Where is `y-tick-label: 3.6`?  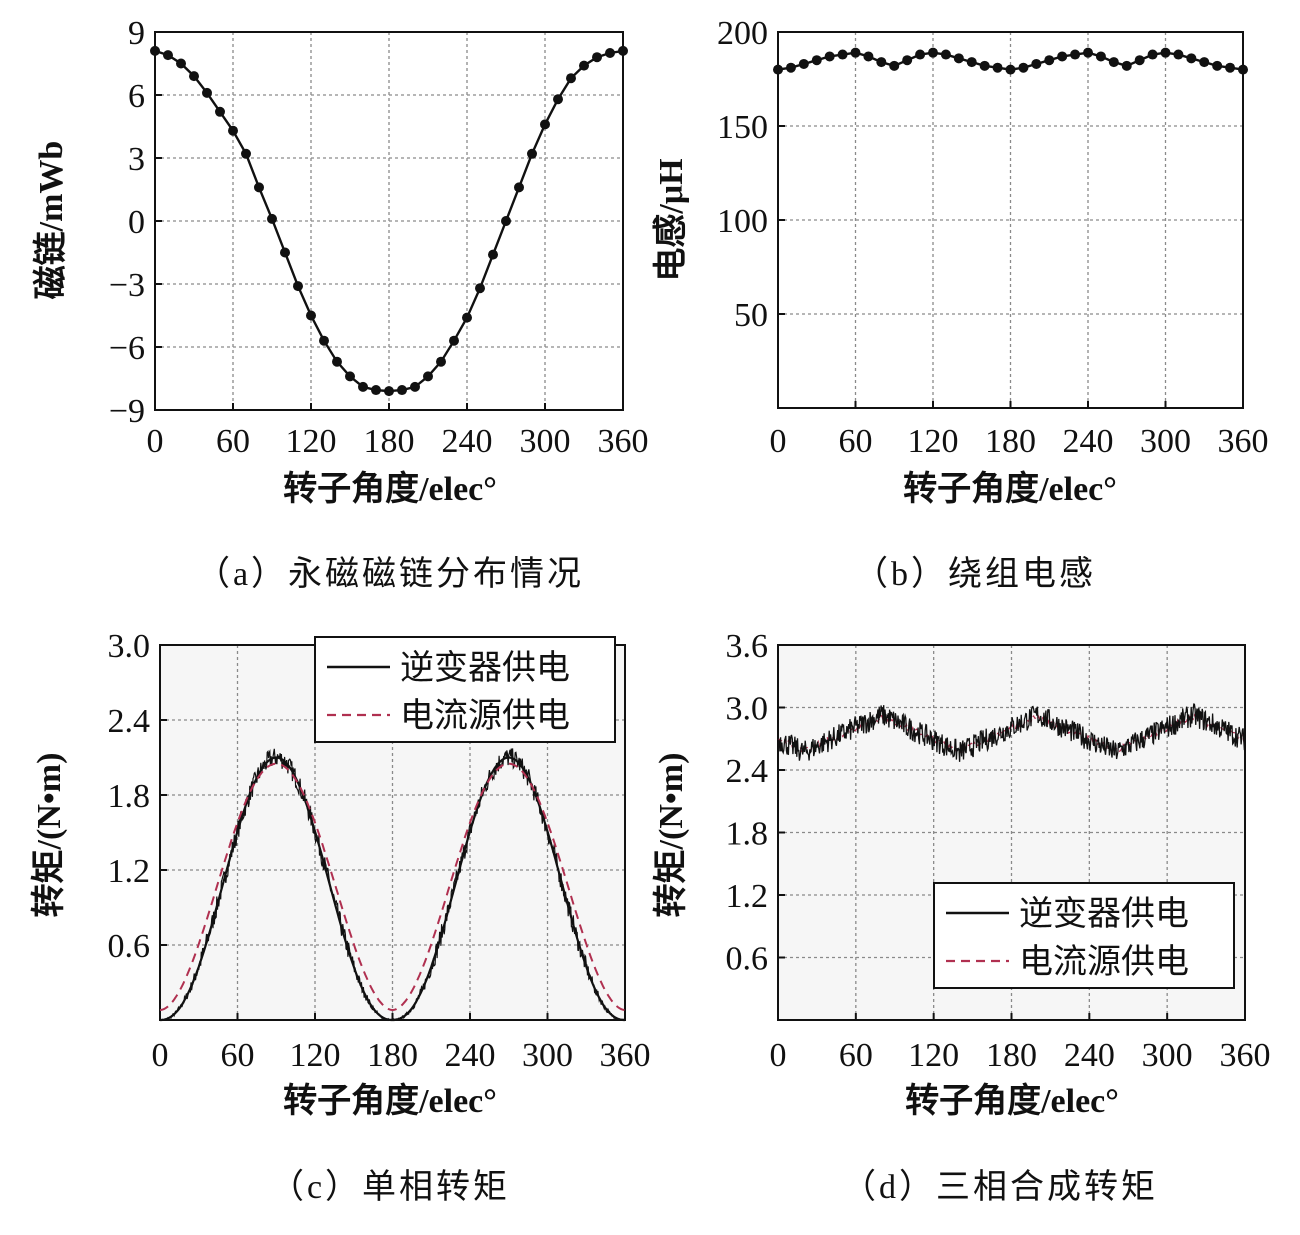
y-tick-label: 3.6 is located at coordinates (747, 646).